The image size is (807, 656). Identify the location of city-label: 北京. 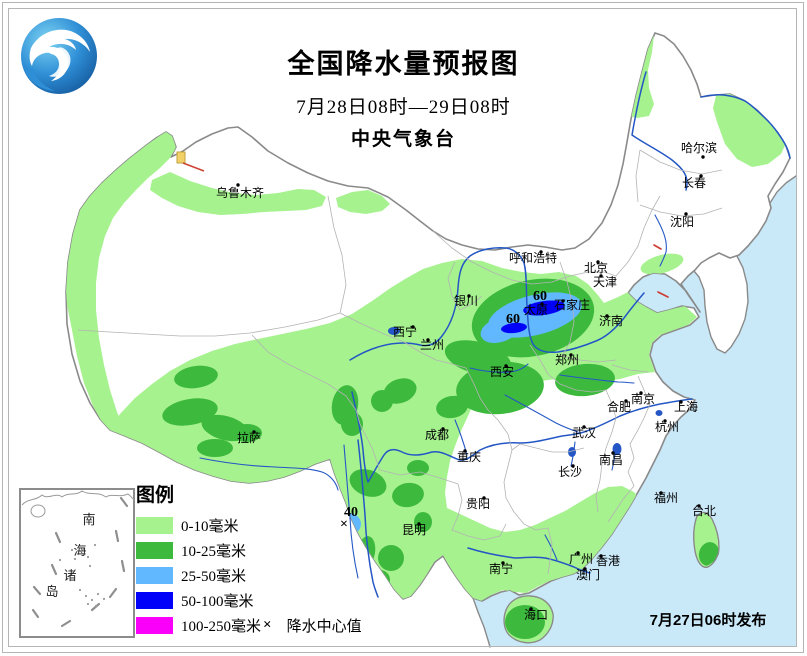
(596, 268).